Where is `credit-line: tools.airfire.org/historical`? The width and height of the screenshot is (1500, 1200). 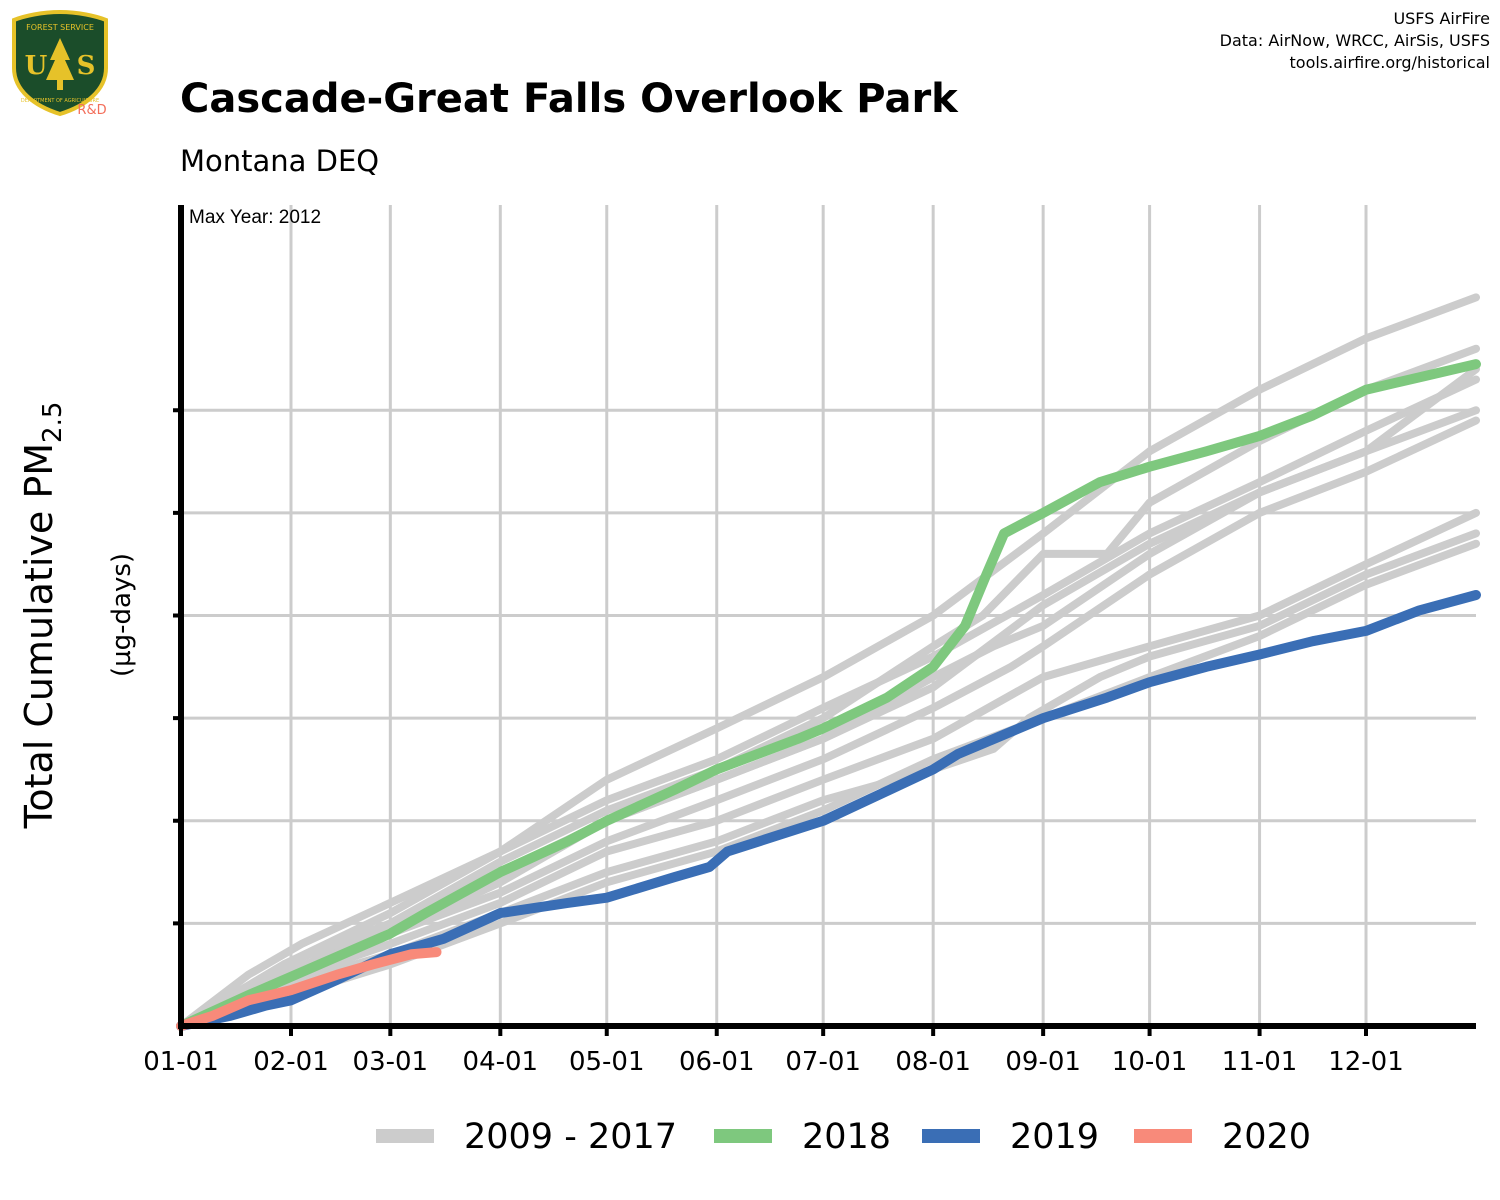
credit-line: tools.airfire.org/historical is located at coordinates (1389, 62).